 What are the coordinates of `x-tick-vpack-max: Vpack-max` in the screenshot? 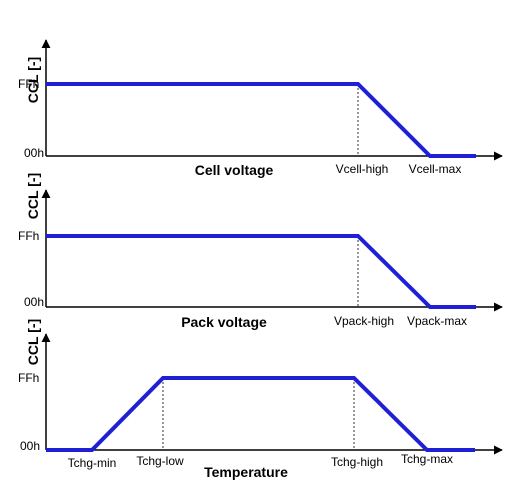 It's located at (437, 321).